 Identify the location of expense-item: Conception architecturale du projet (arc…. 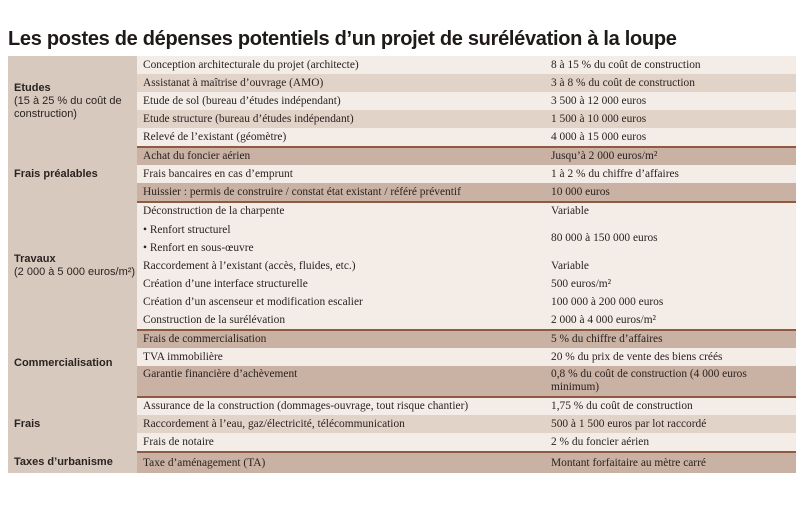
(341, 65).